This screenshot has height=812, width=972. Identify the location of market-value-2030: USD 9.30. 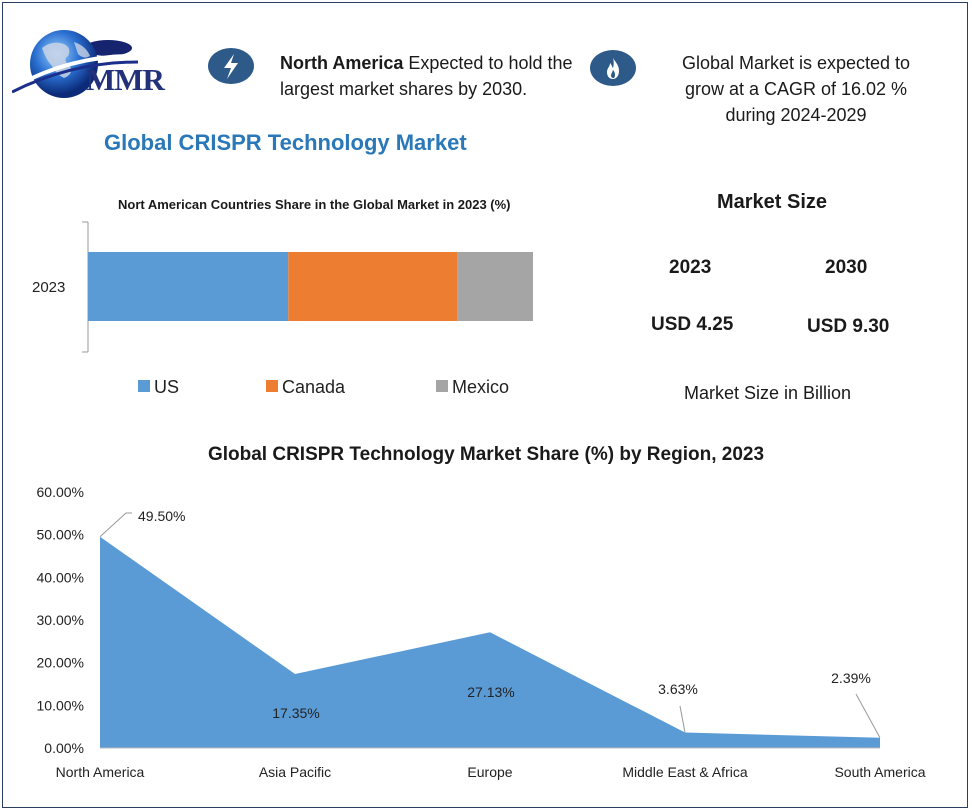
(848, 326).